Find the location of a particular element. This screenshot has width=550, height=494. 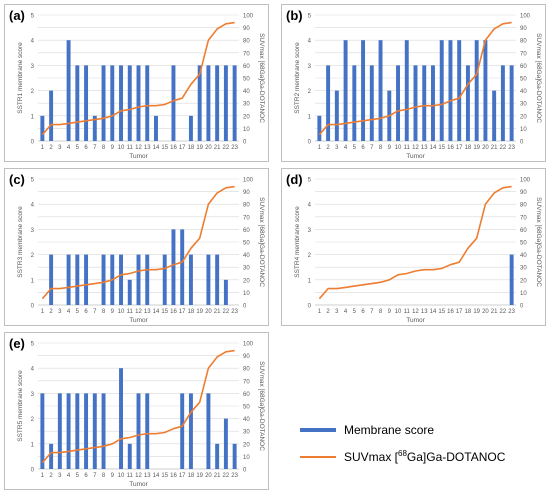

y2-axis-label: SUVmax [68Ga]Ga-DOTANOC is located at coordinates (261, 78).